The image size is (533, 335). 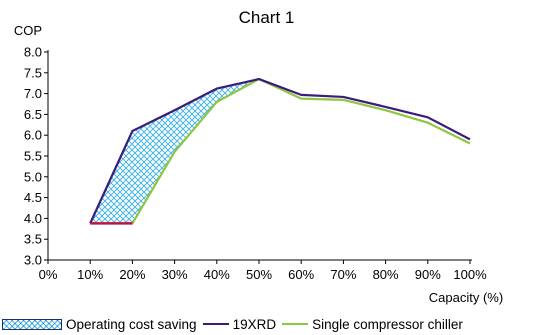 What do you see at coordinates (33, 135) in the screenshot?
I see `y-tick-label: 6.0` at bounding box center [33, 135].